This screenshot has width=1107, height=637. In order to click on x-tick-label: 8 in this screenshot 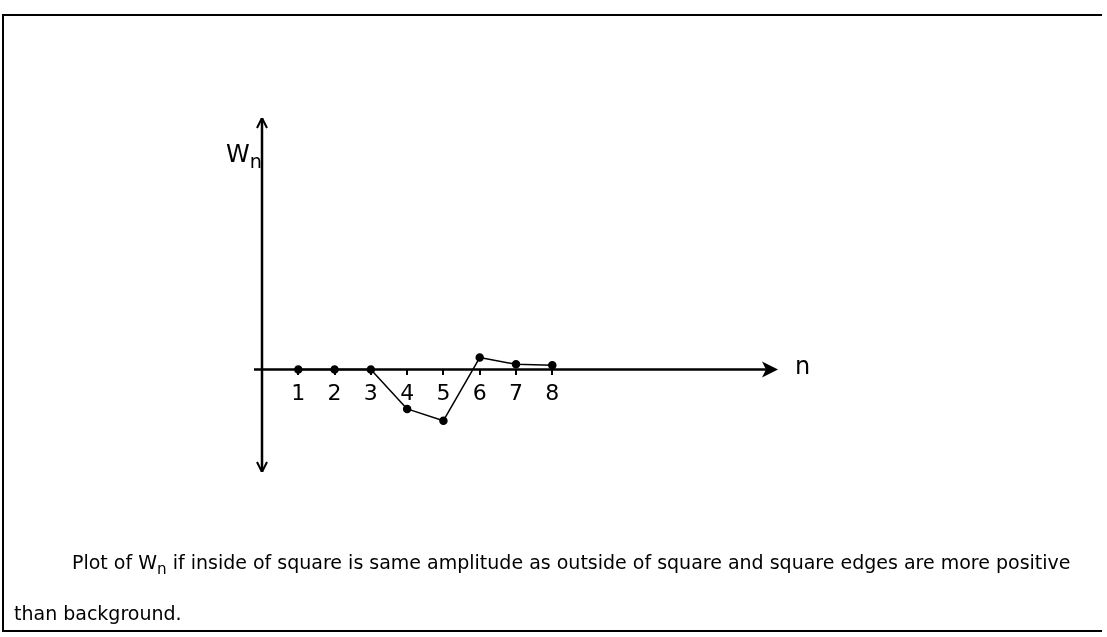, I will do `click(552, 393)`.